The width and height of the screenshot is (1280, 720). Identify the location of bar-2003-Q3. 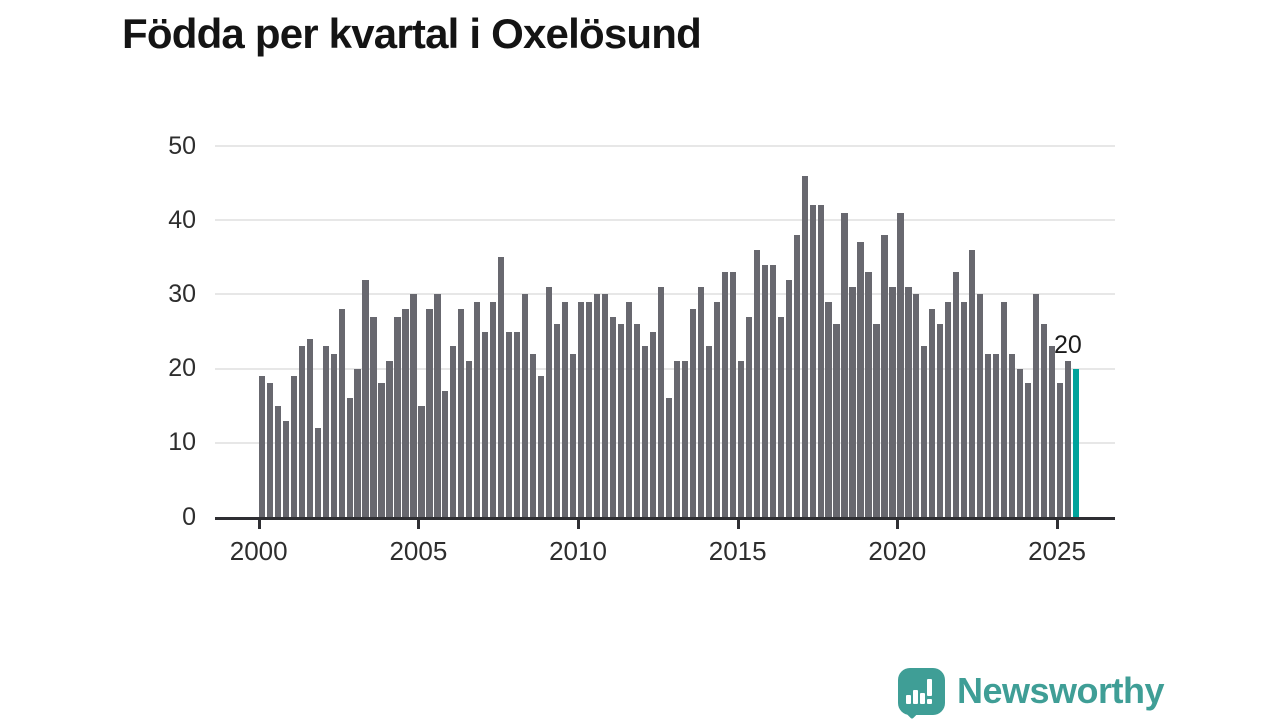
(373, 416).